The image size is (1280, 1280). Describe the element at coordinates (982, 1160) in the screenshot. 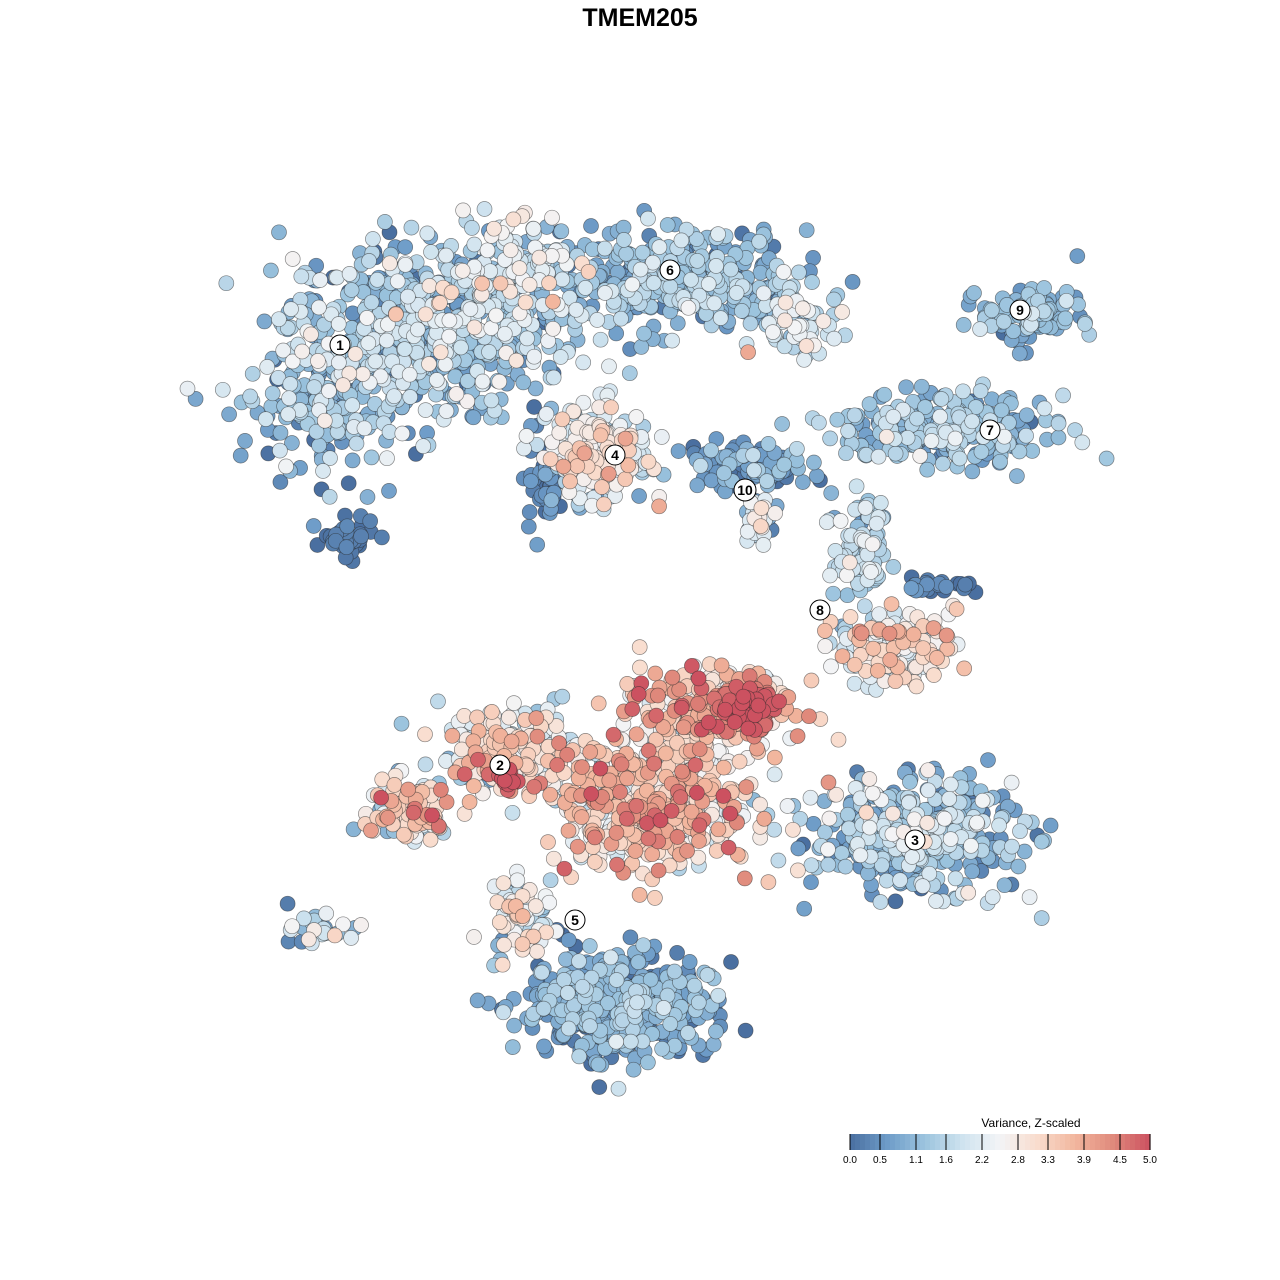

I see `legend-tick-label: 2.2` at that location.